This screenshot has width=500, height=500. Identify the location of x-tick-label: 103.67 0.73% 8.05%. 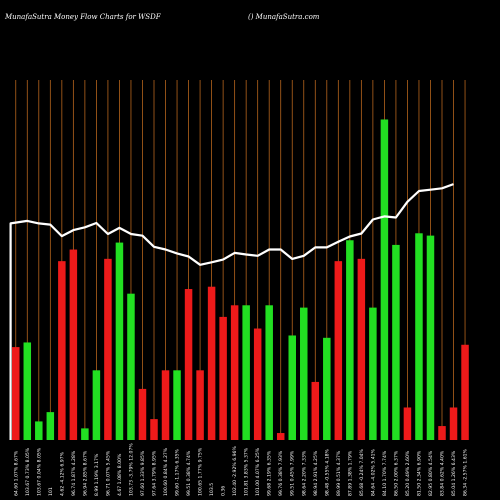
(28, 471).